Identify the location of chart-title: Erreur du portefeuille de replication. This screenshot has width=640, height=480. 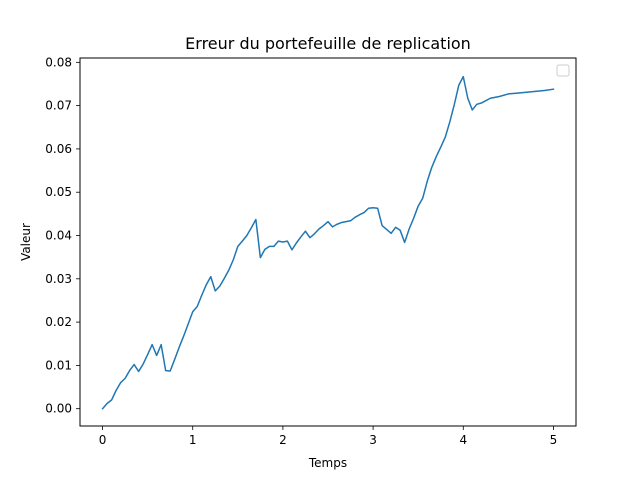
(328, 43).